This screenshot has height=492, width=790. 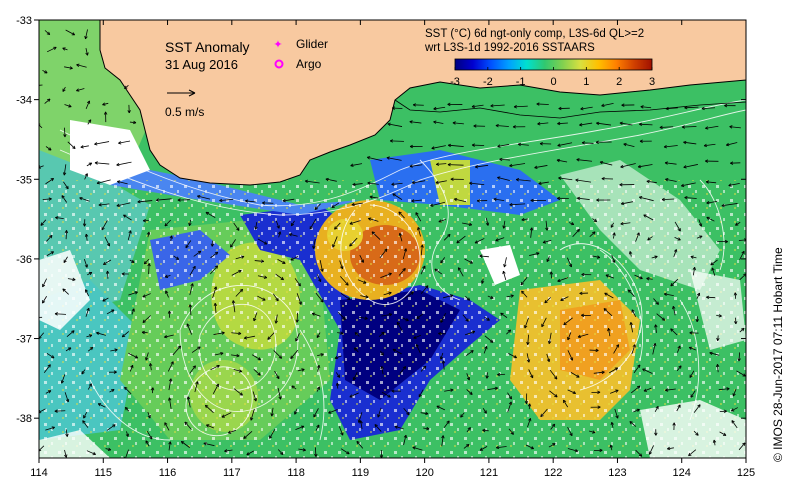 I want to click on map-title: SST Anomaly, so click(x=207, y=47).